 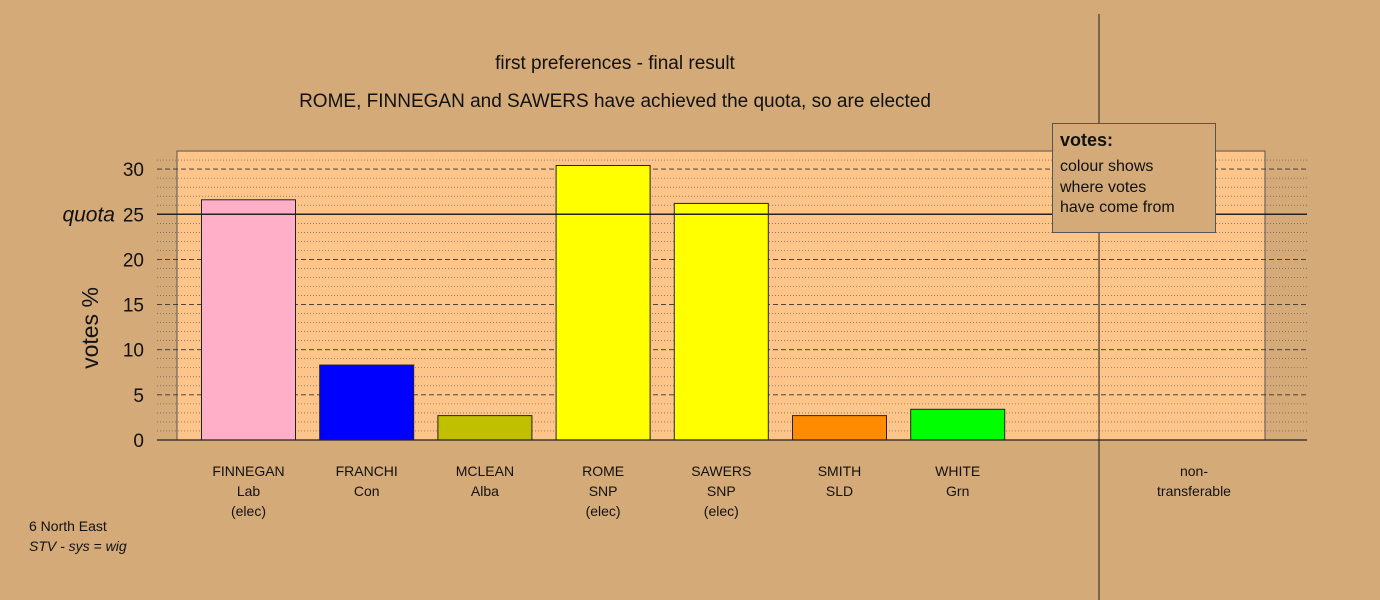 I want to click on category-label-sawers-2: (elec), so click(x=721, y=511).